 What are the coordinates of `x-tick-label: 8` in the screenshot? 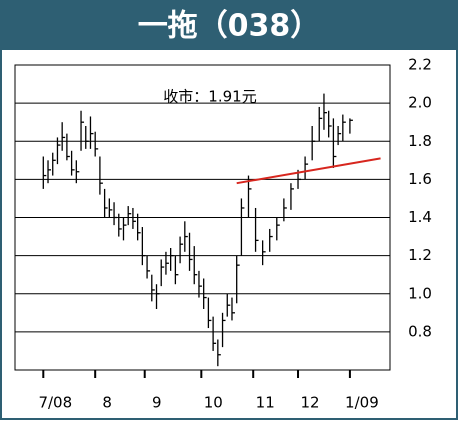 It's located at (107, 403).